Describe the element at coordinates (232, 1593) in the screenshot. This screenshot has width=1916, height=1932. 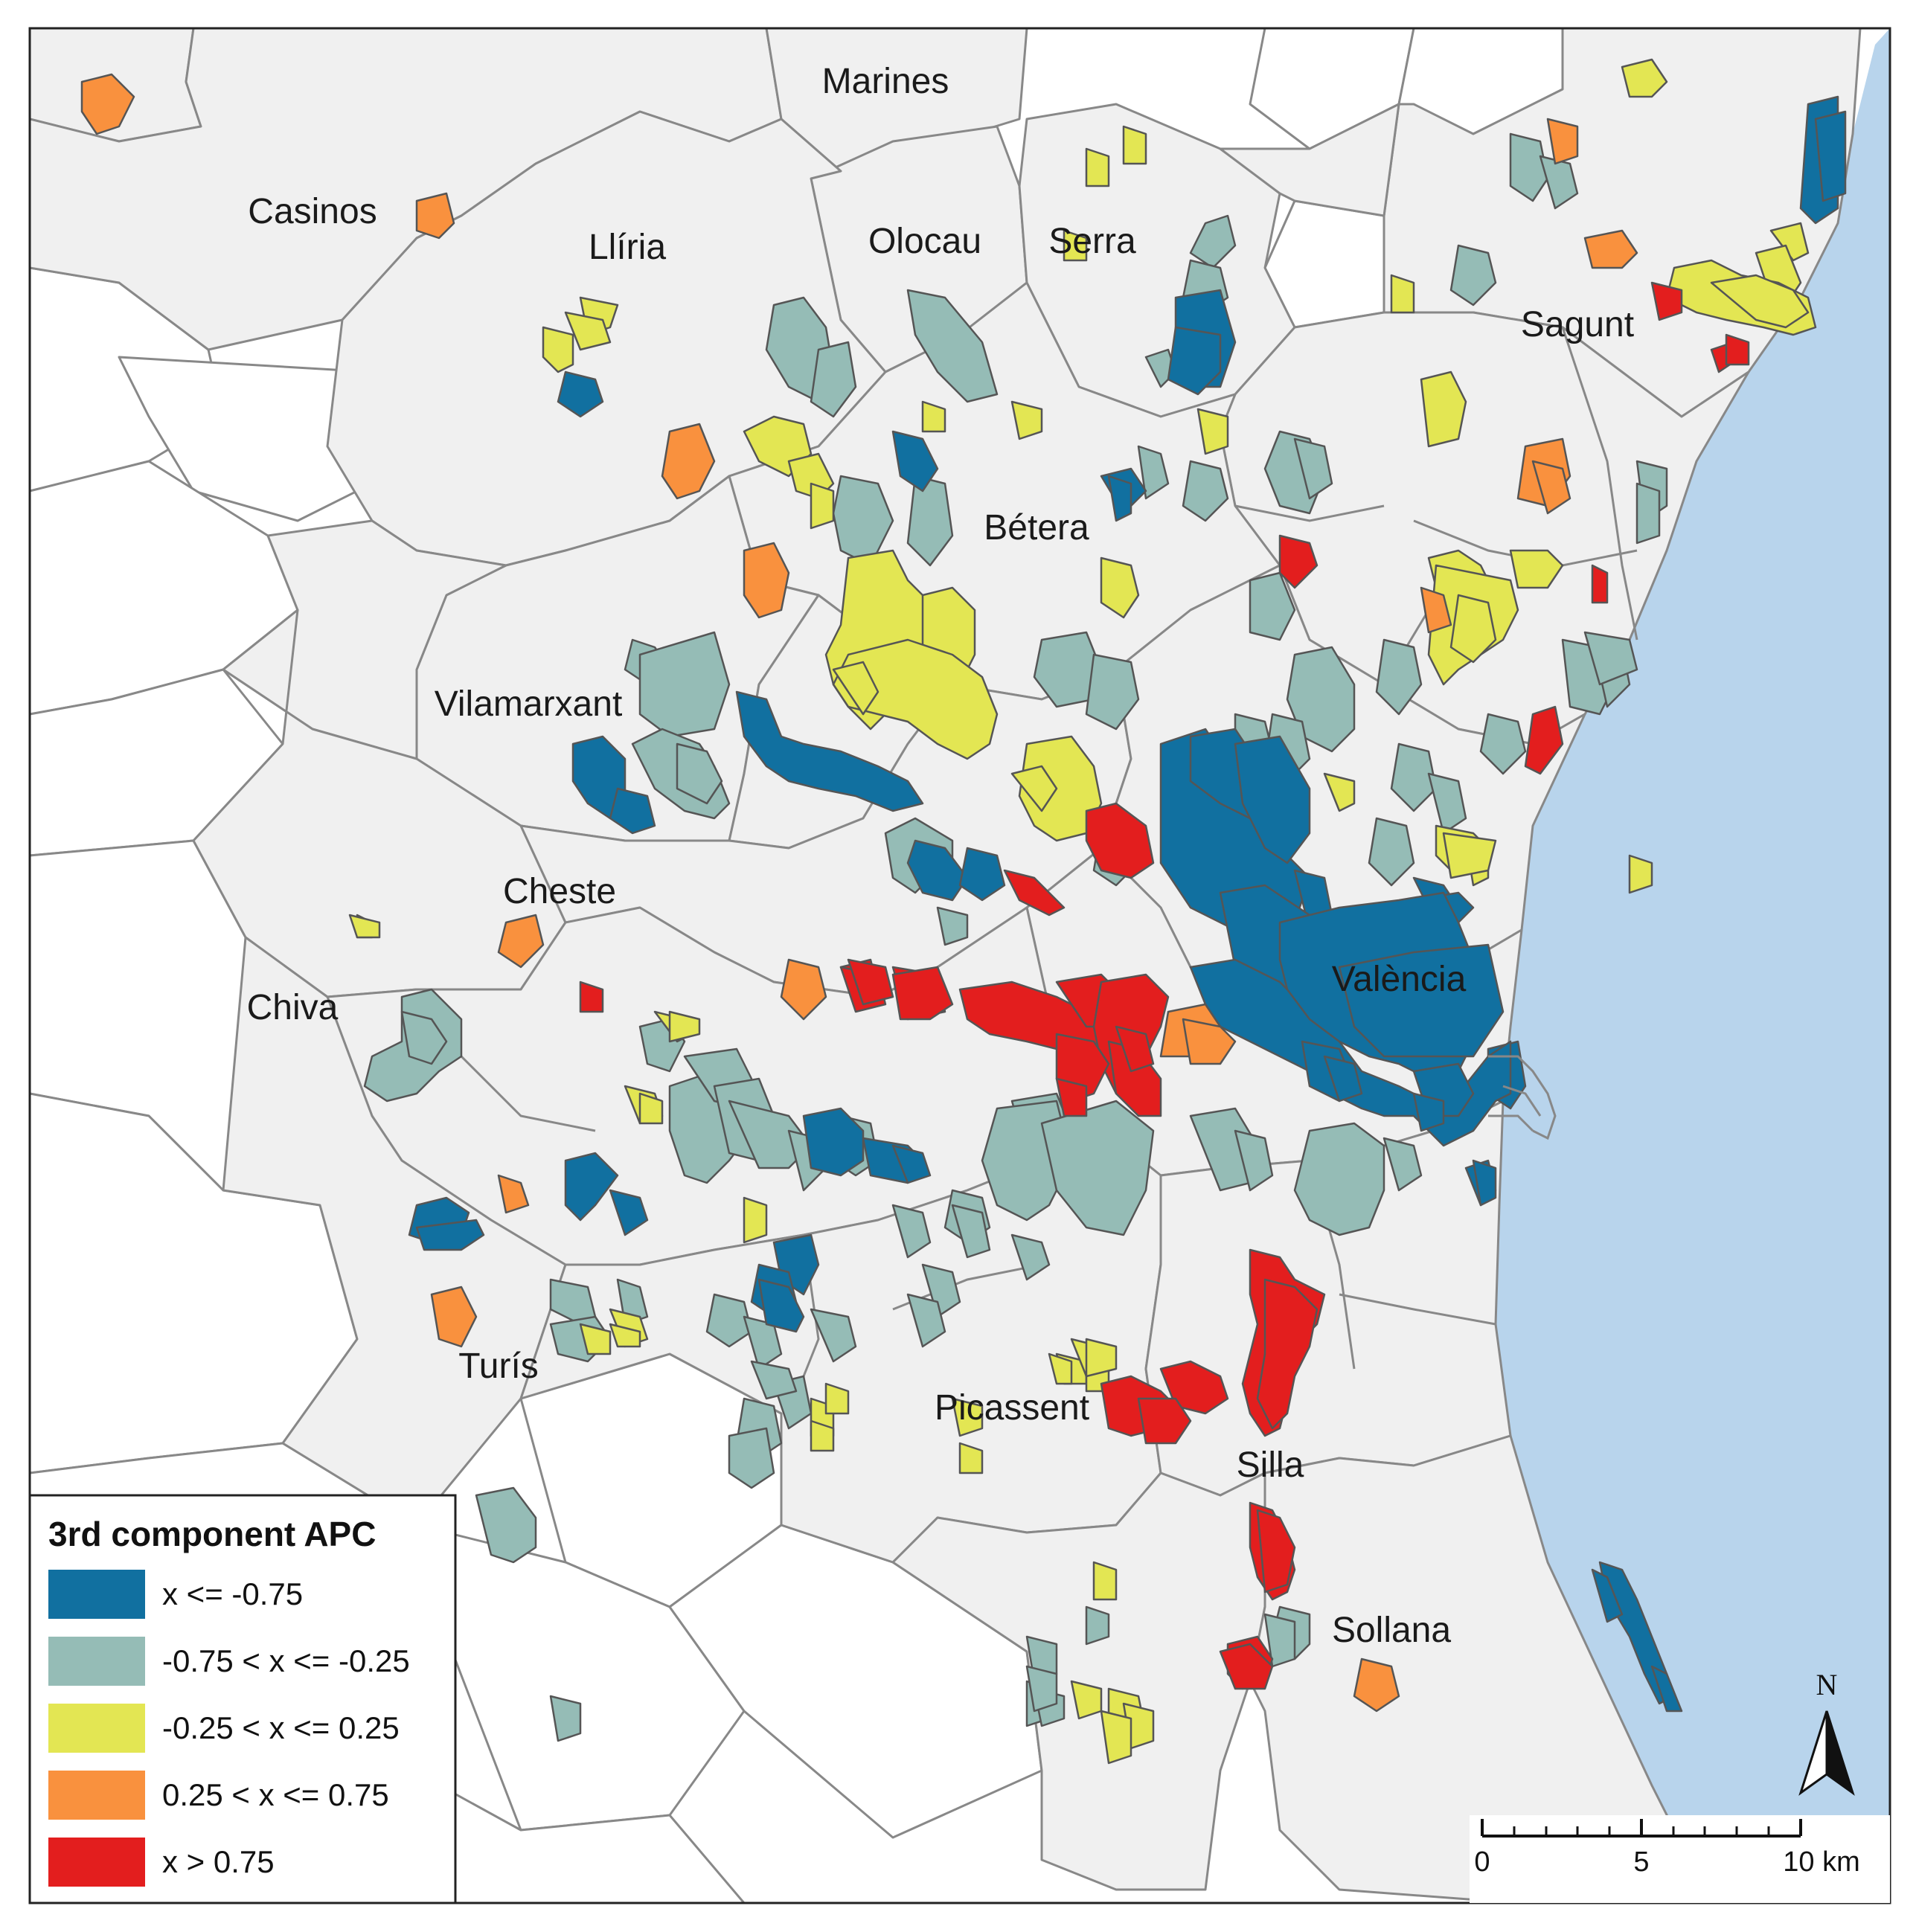
I see `legend-label-1: x <= -0.75` at that location.